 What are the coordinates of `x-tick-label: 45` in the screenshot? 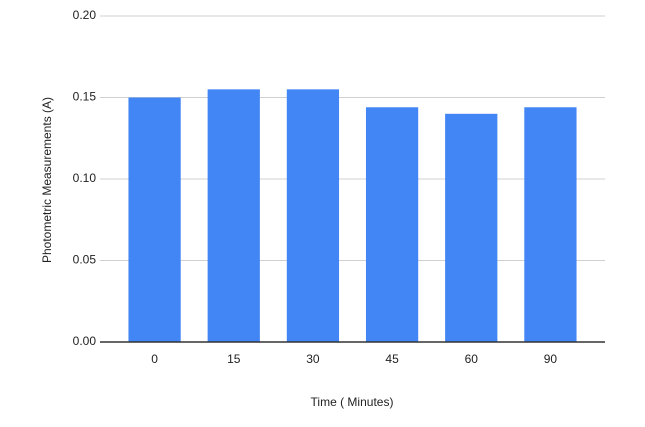 It's located at (392, 359).